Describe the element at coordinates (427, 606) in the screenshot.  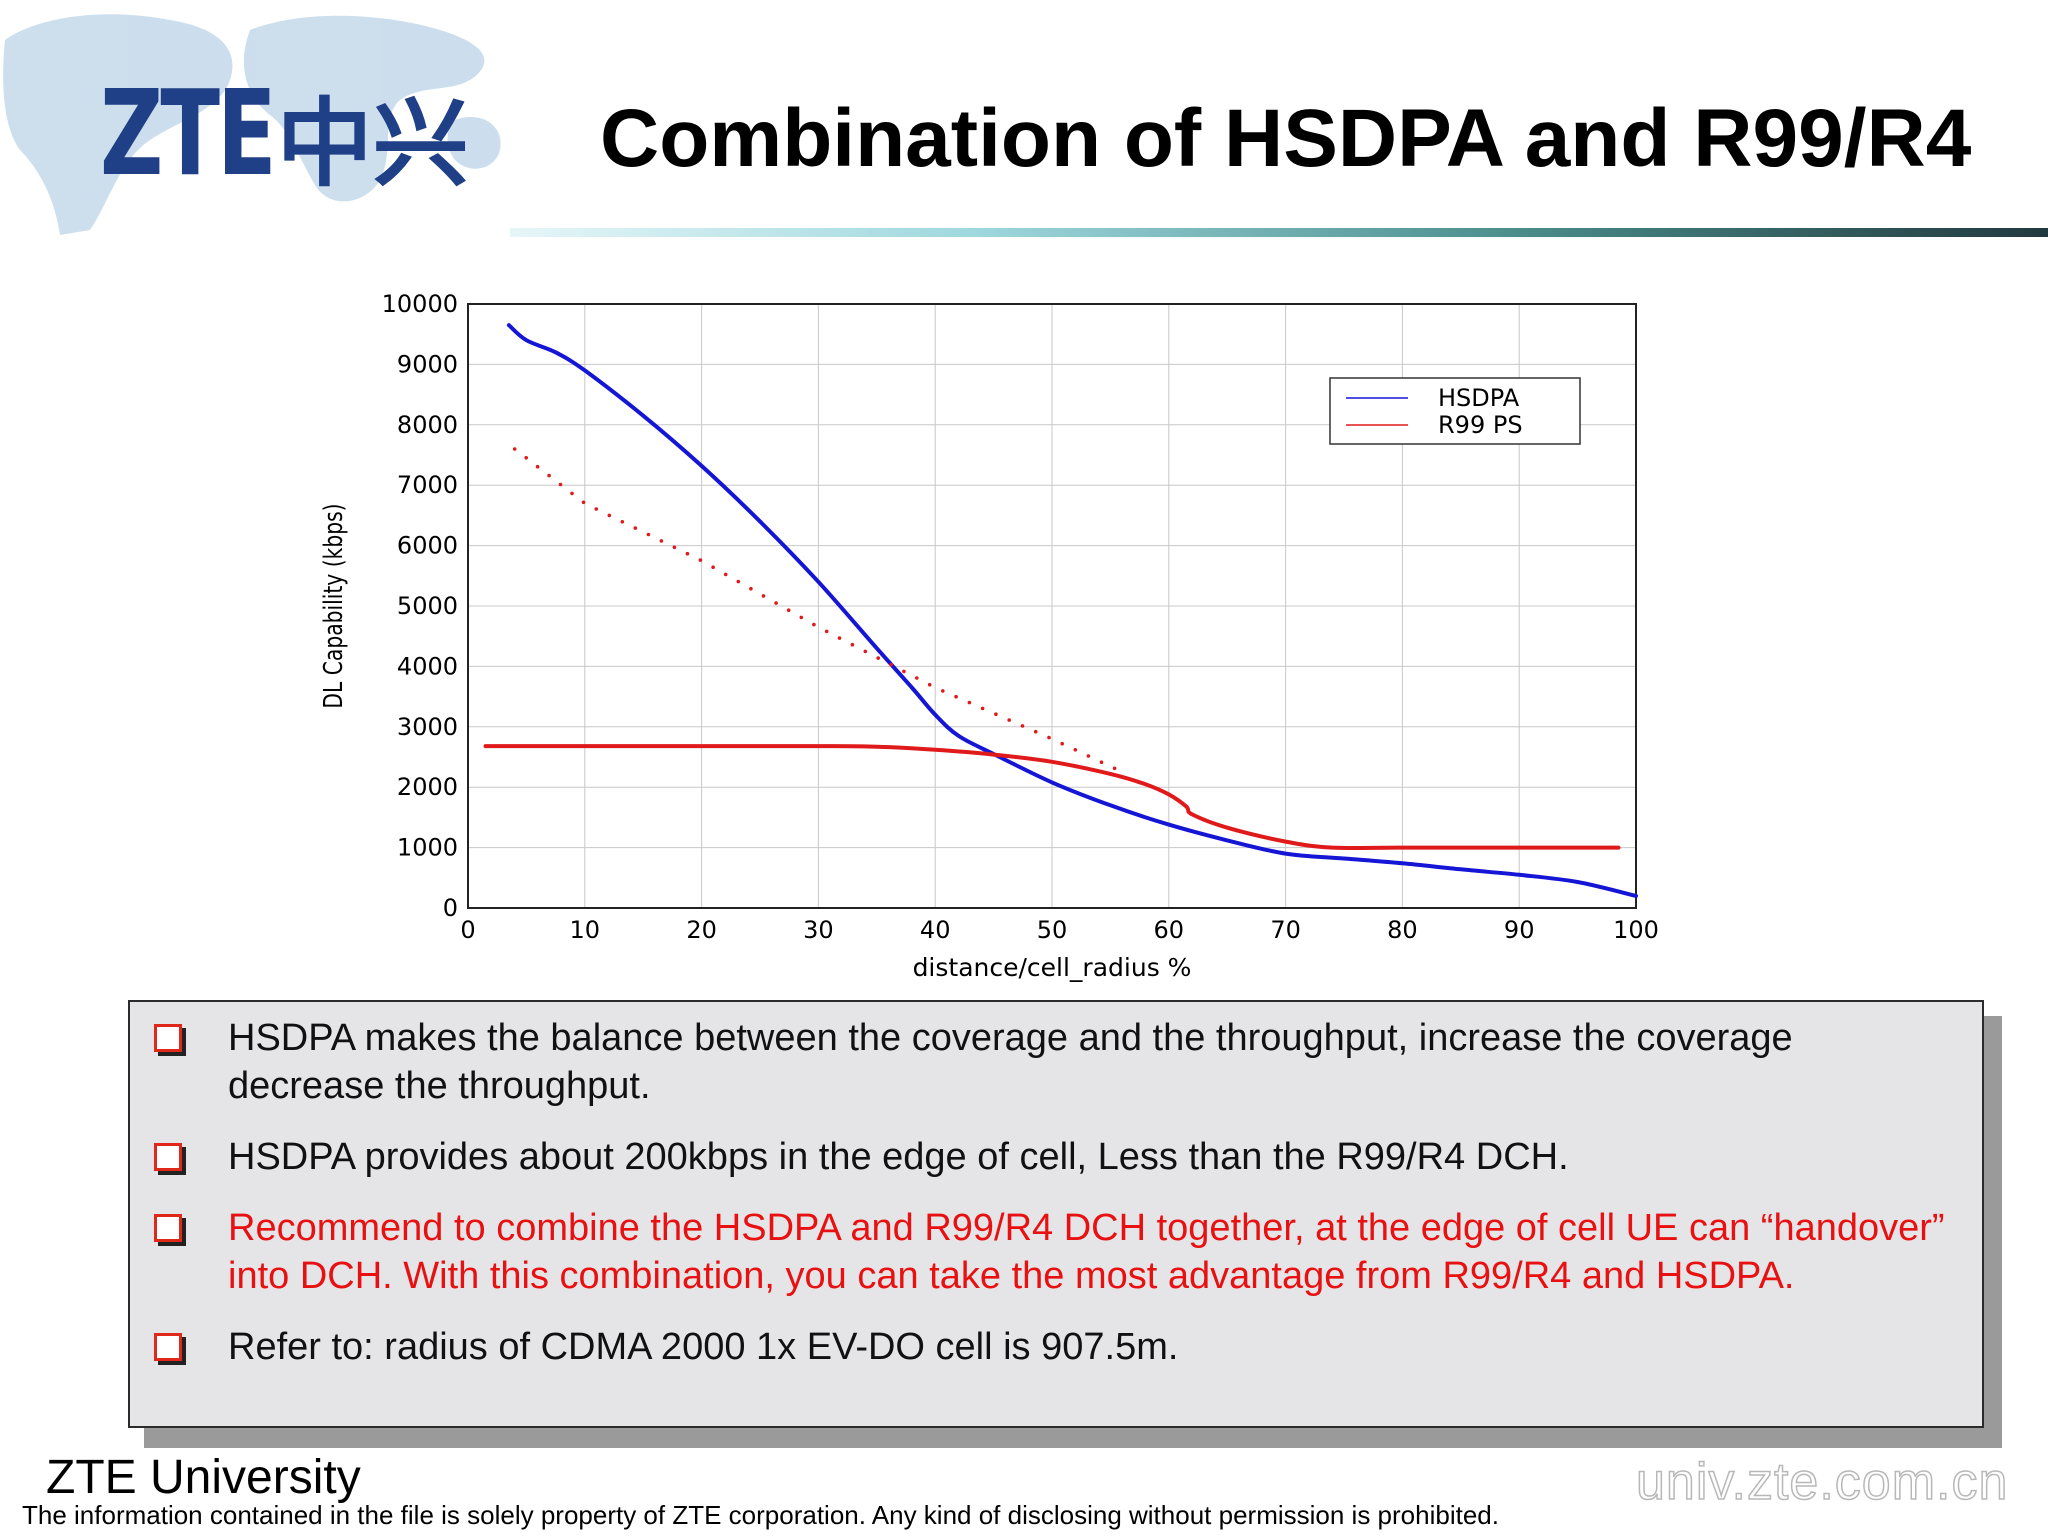
I see `y-tick-label: 5000` at that location.